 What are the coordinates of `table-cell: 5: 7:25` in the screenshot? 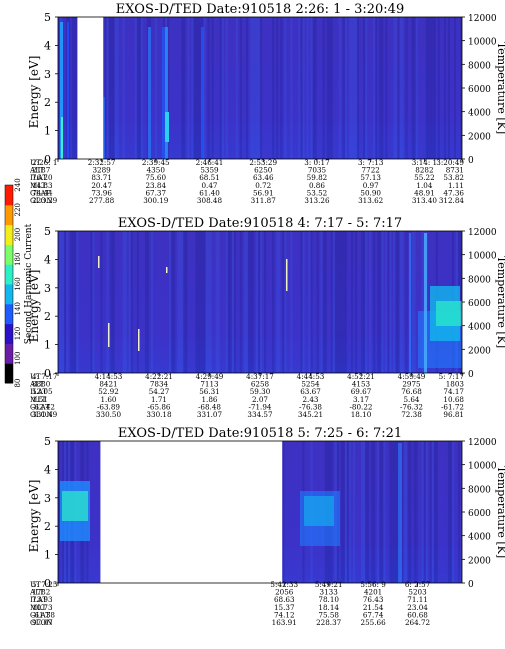 It's located at (45, 584).